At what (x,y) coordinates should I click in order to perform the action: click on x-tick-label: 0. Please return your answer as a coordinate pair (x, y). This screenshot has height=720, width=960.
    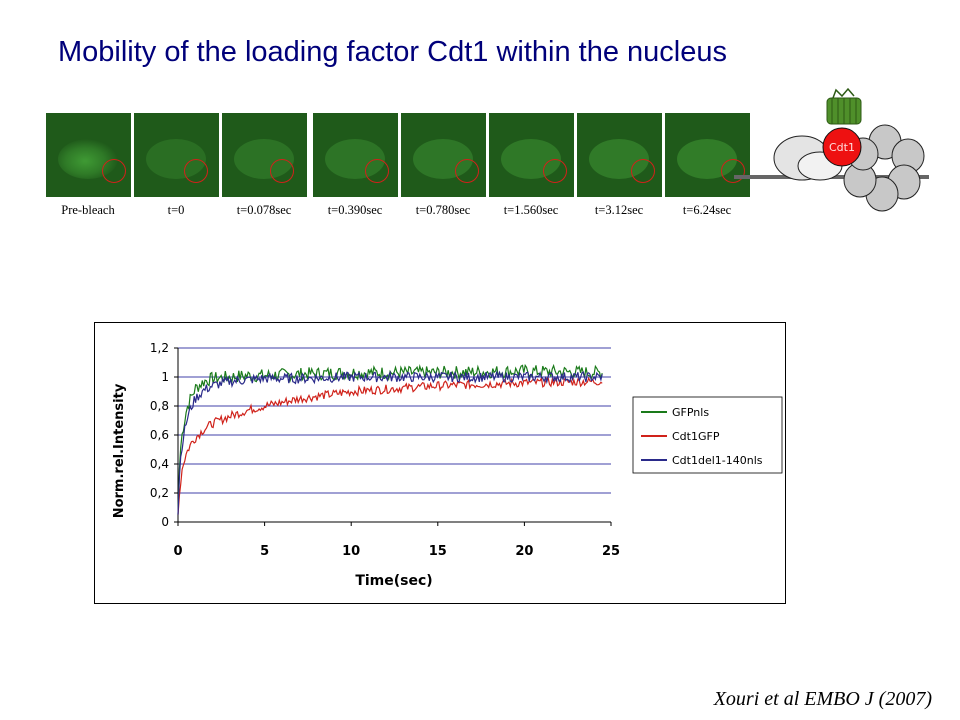
    Looking at the image, I should click on (177, 551).